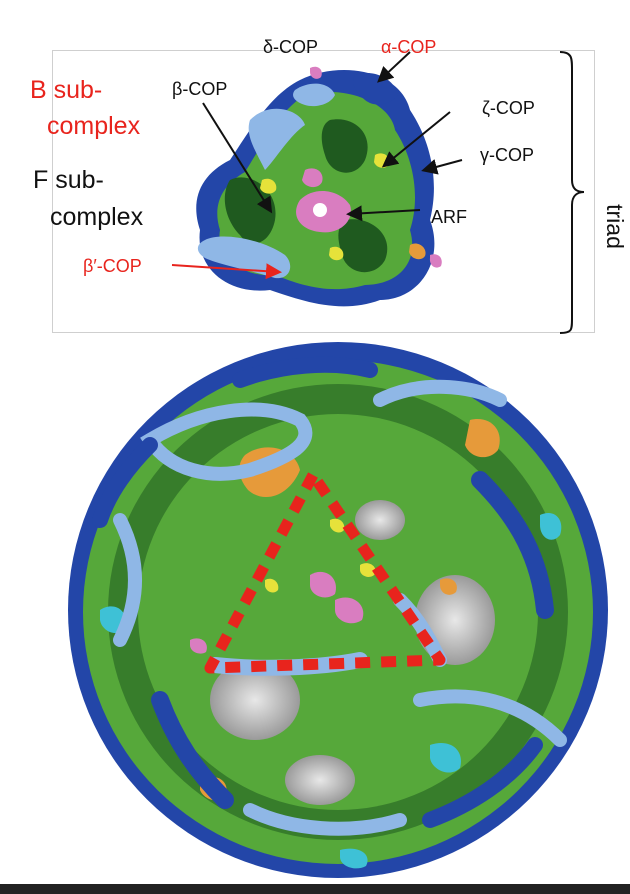 This screenshot has width=630, height=894. What do you see at coordinates (383, 213) in the screenshot?
I see `arf-arrow` at bounding box center [383, 213].